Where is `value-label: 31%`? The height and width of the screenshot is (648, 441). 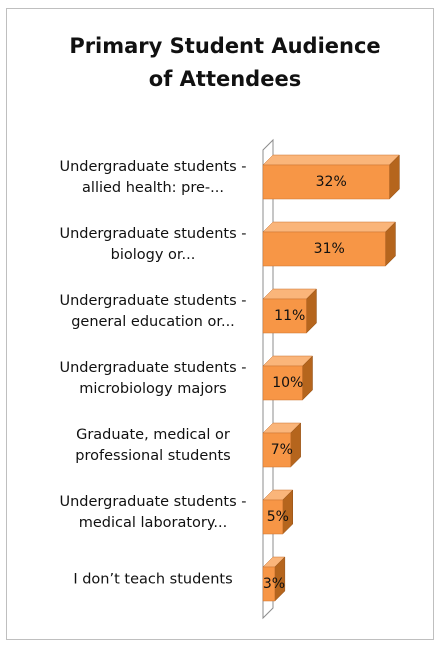 value-label: 31% is located at coordinates (329, 249).